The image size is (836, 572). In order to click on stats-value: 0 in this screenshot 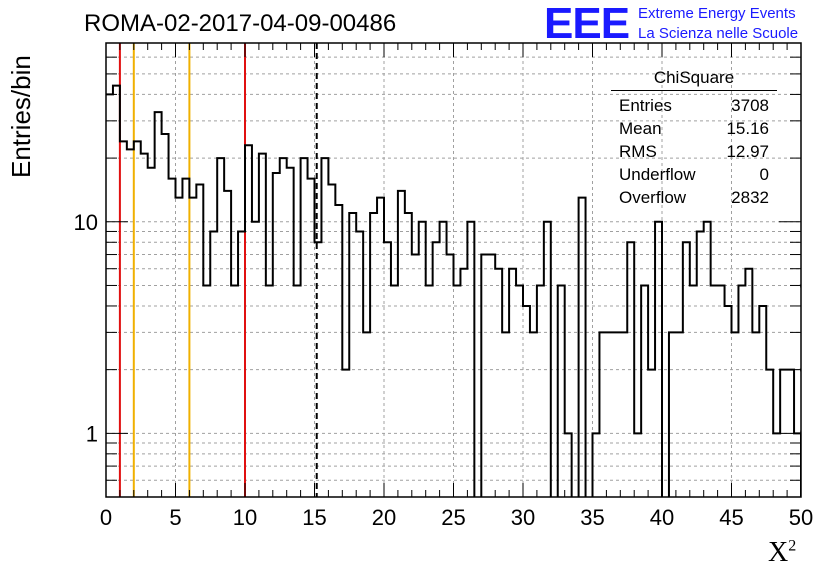, I will do `click(764, 174)`.